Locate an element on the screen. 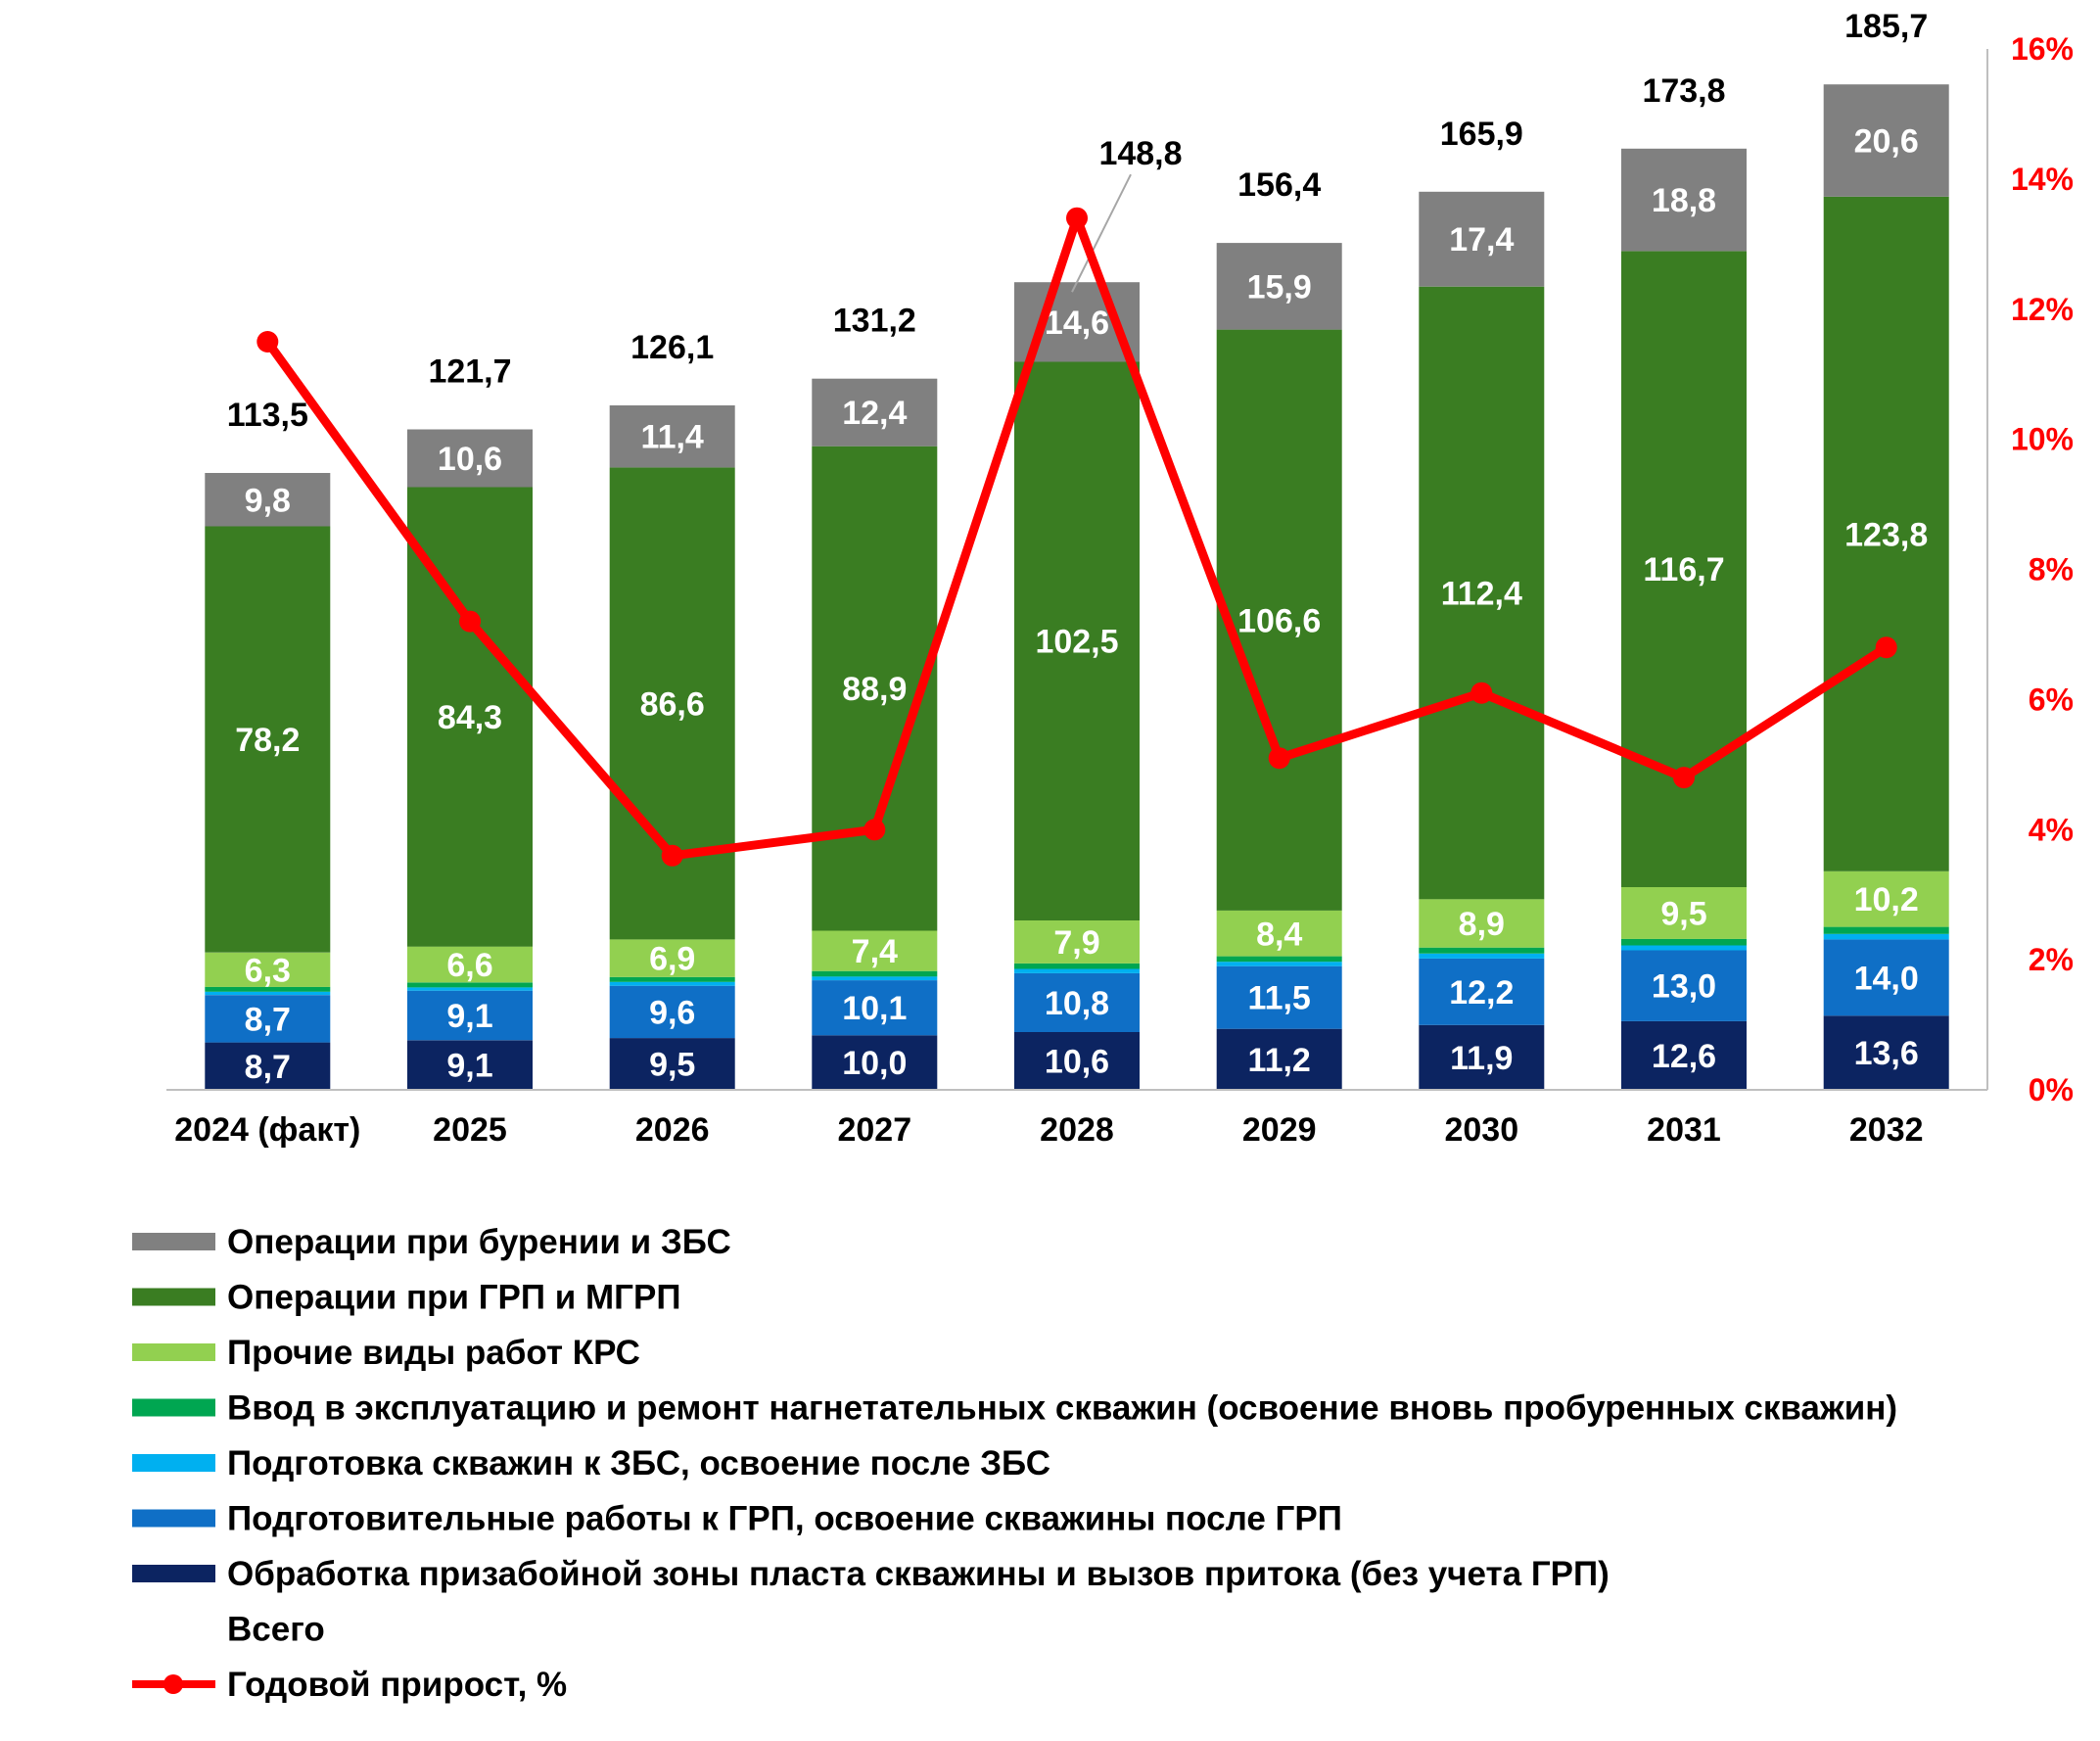  x-tick-label: 2027 is located at coordinates (874, 1130).